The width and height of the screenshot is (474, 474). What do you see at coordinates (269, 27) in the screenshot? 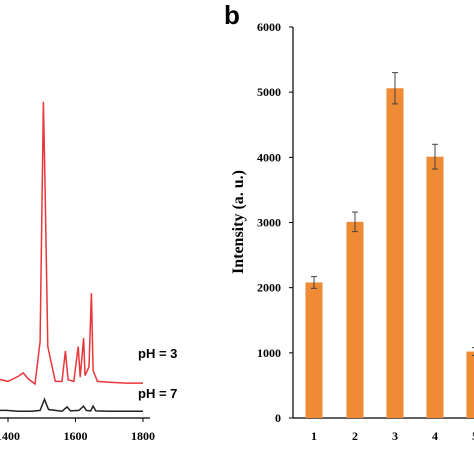
I see `bar-y-tick-label: 6000` at bounding box center [269, 27].